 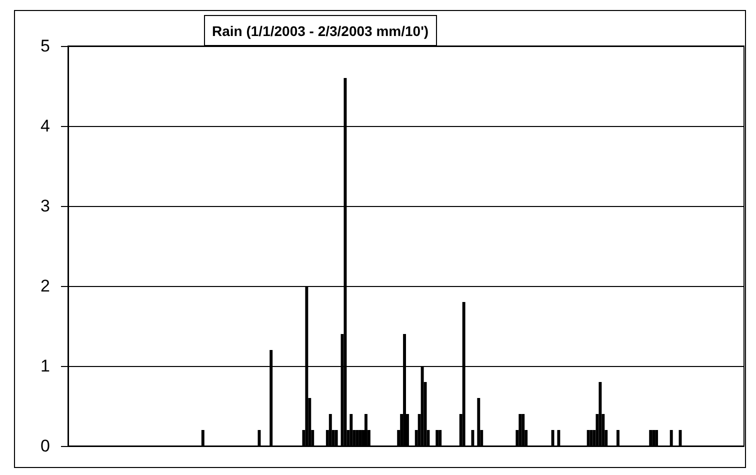 I want to click on y-tick-label: 4, so click(x=45, y=126).